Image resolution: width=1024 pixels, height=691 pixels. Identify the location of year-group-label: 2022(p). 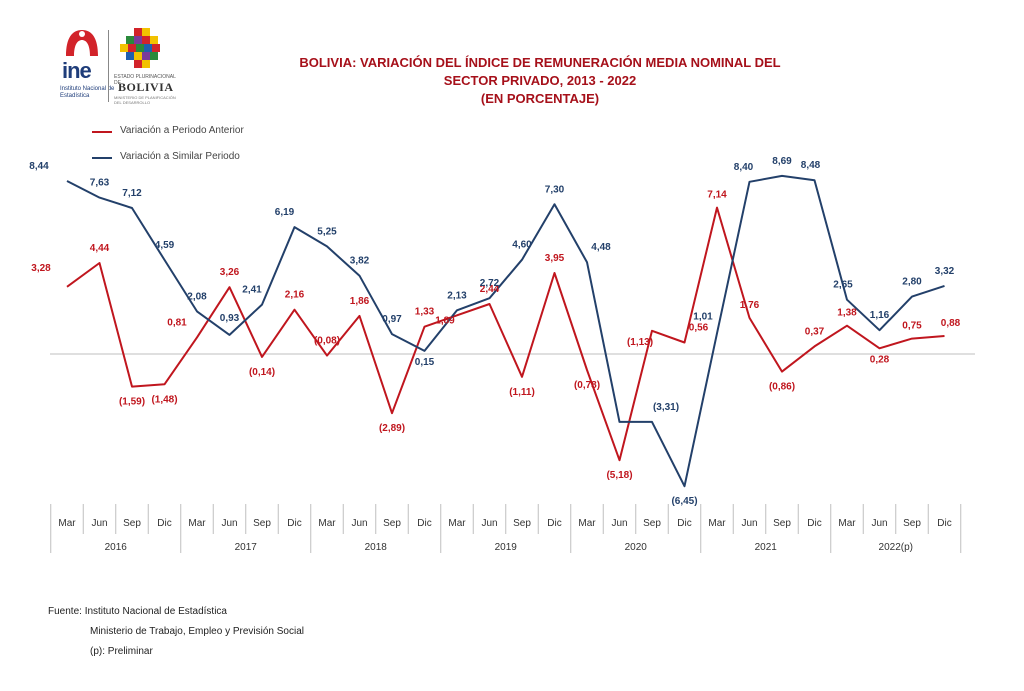
(896, 547).